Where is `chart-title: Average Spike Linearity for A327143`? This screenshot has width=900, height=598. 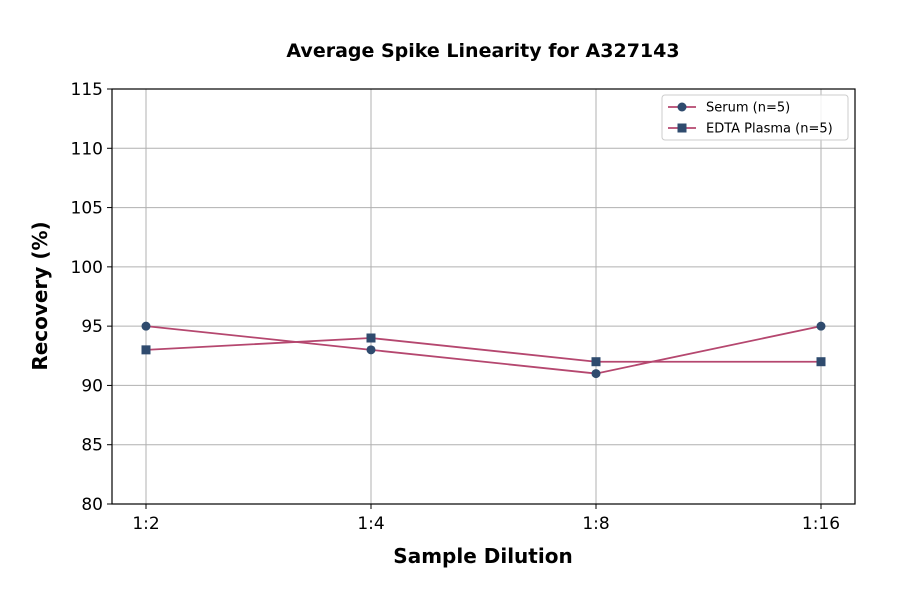
chart-title: Average Spike Linearity for A327143 is located at coordinates (482, 51).